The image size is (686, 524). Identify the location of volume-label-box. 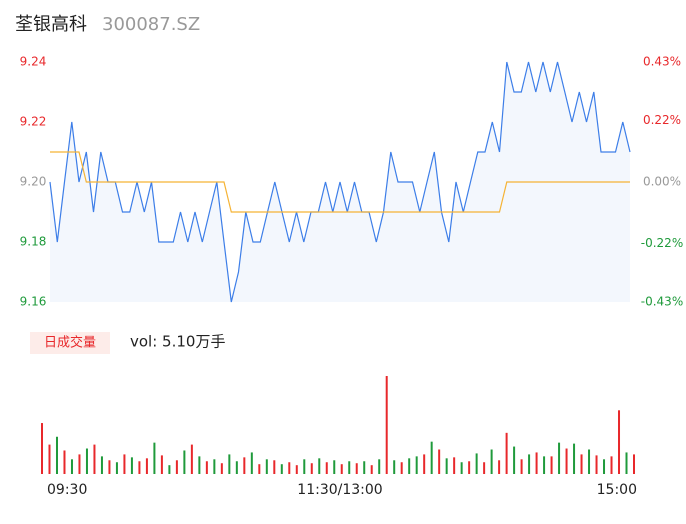
(70, 343).